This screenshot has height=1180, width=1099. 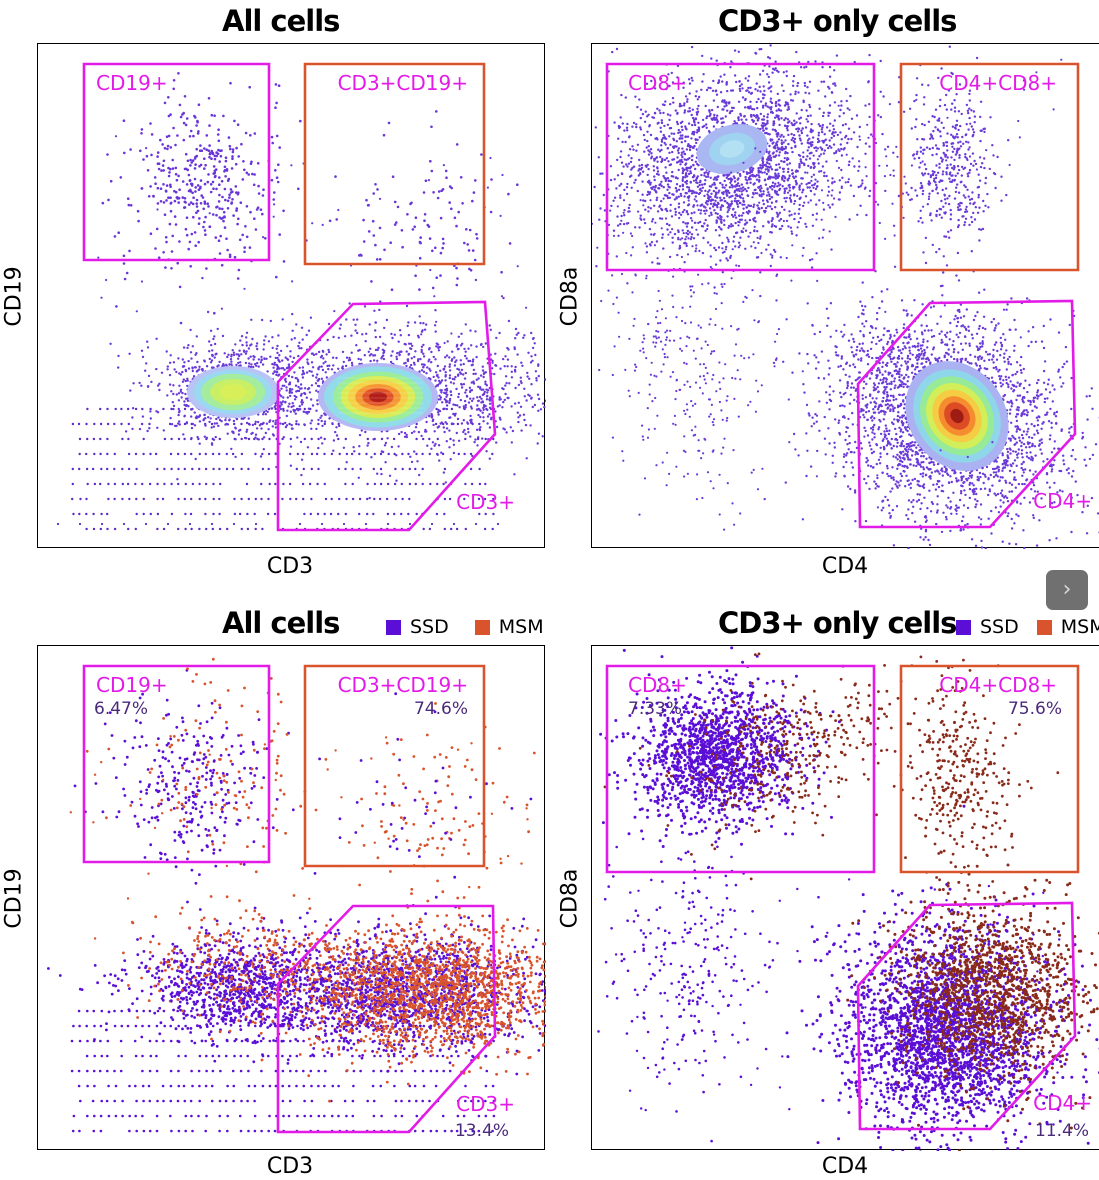 What do you see at coordinates (386, 416) in the screenshot?
I see `gate-cd3-pos` at bounding box center [386, 416].